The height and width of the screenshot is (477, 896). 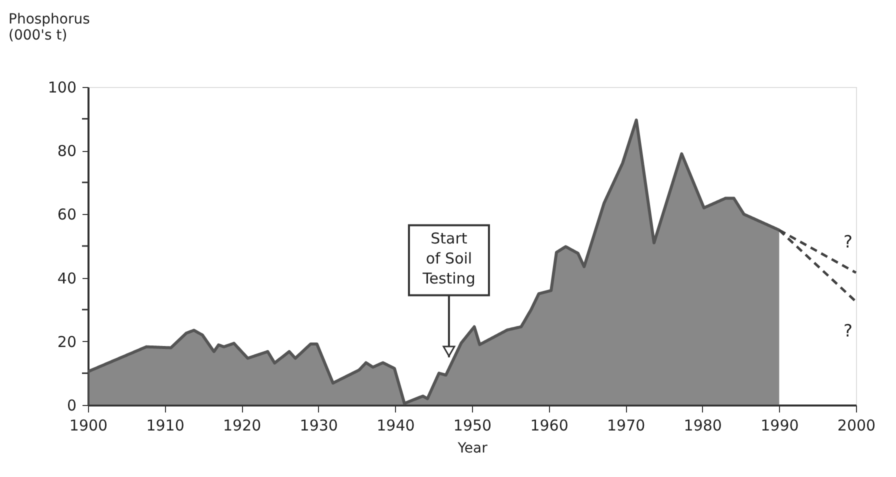 What do you see at coordinates (472, 448) in the screenshot?
I see `x-axis-title: Year` at bounding box center [472, 448].